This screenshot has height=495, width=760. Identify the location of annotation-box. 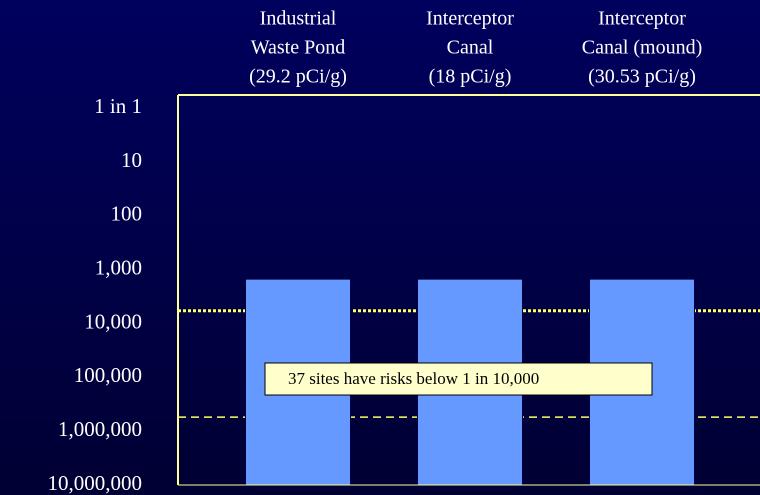
(458, 379).